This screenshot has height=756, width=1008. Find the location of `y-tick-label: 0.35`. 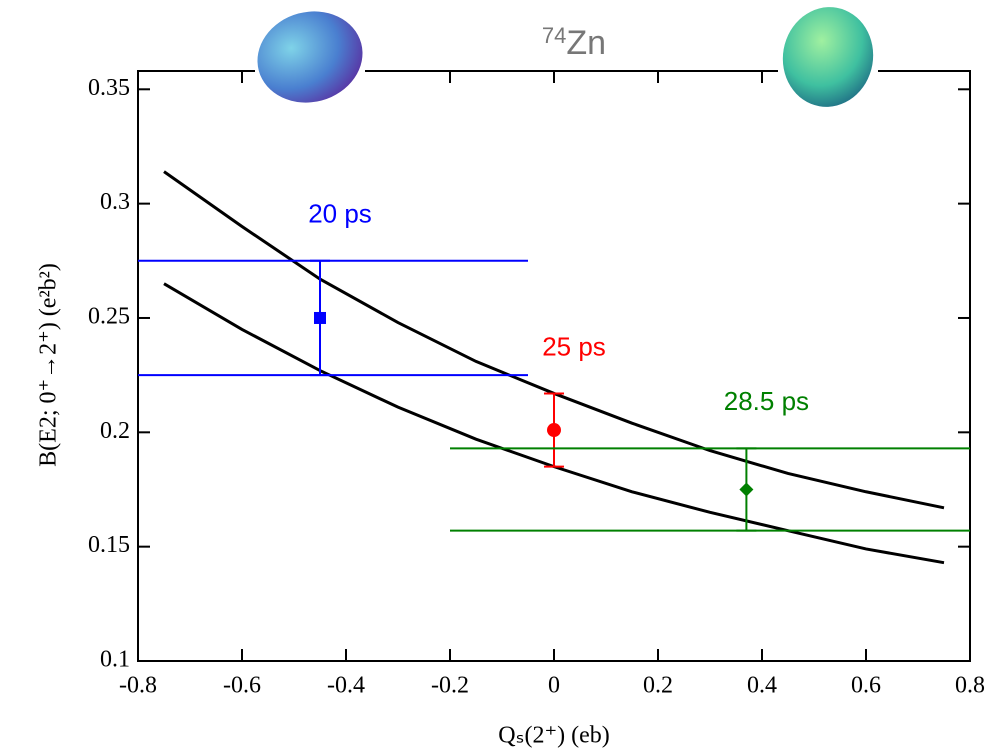

y-tick-label: 0.35 is located at coordinates (109, 88).